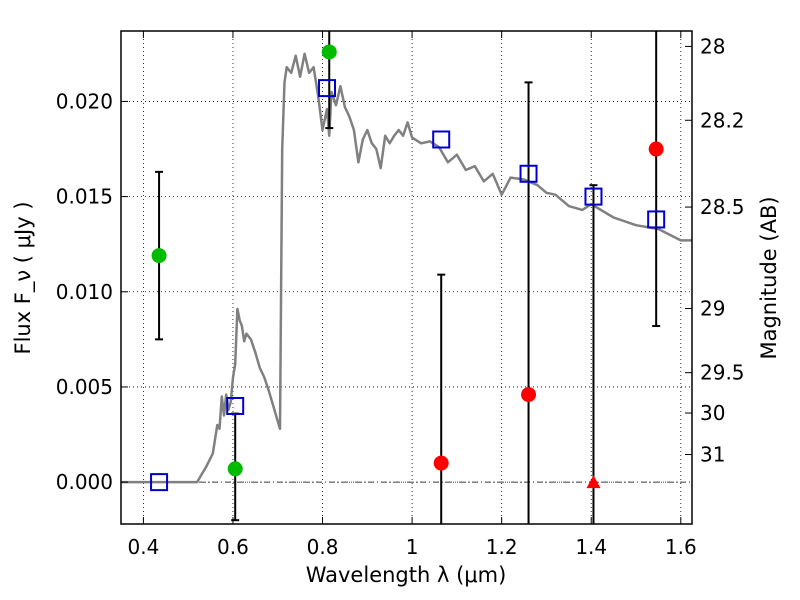 The image size is (800, 600). Describe the element at coordinates (406, 575) in the screenshot. I see `x-axis-label: Wavelength λ (μm)` at that location.